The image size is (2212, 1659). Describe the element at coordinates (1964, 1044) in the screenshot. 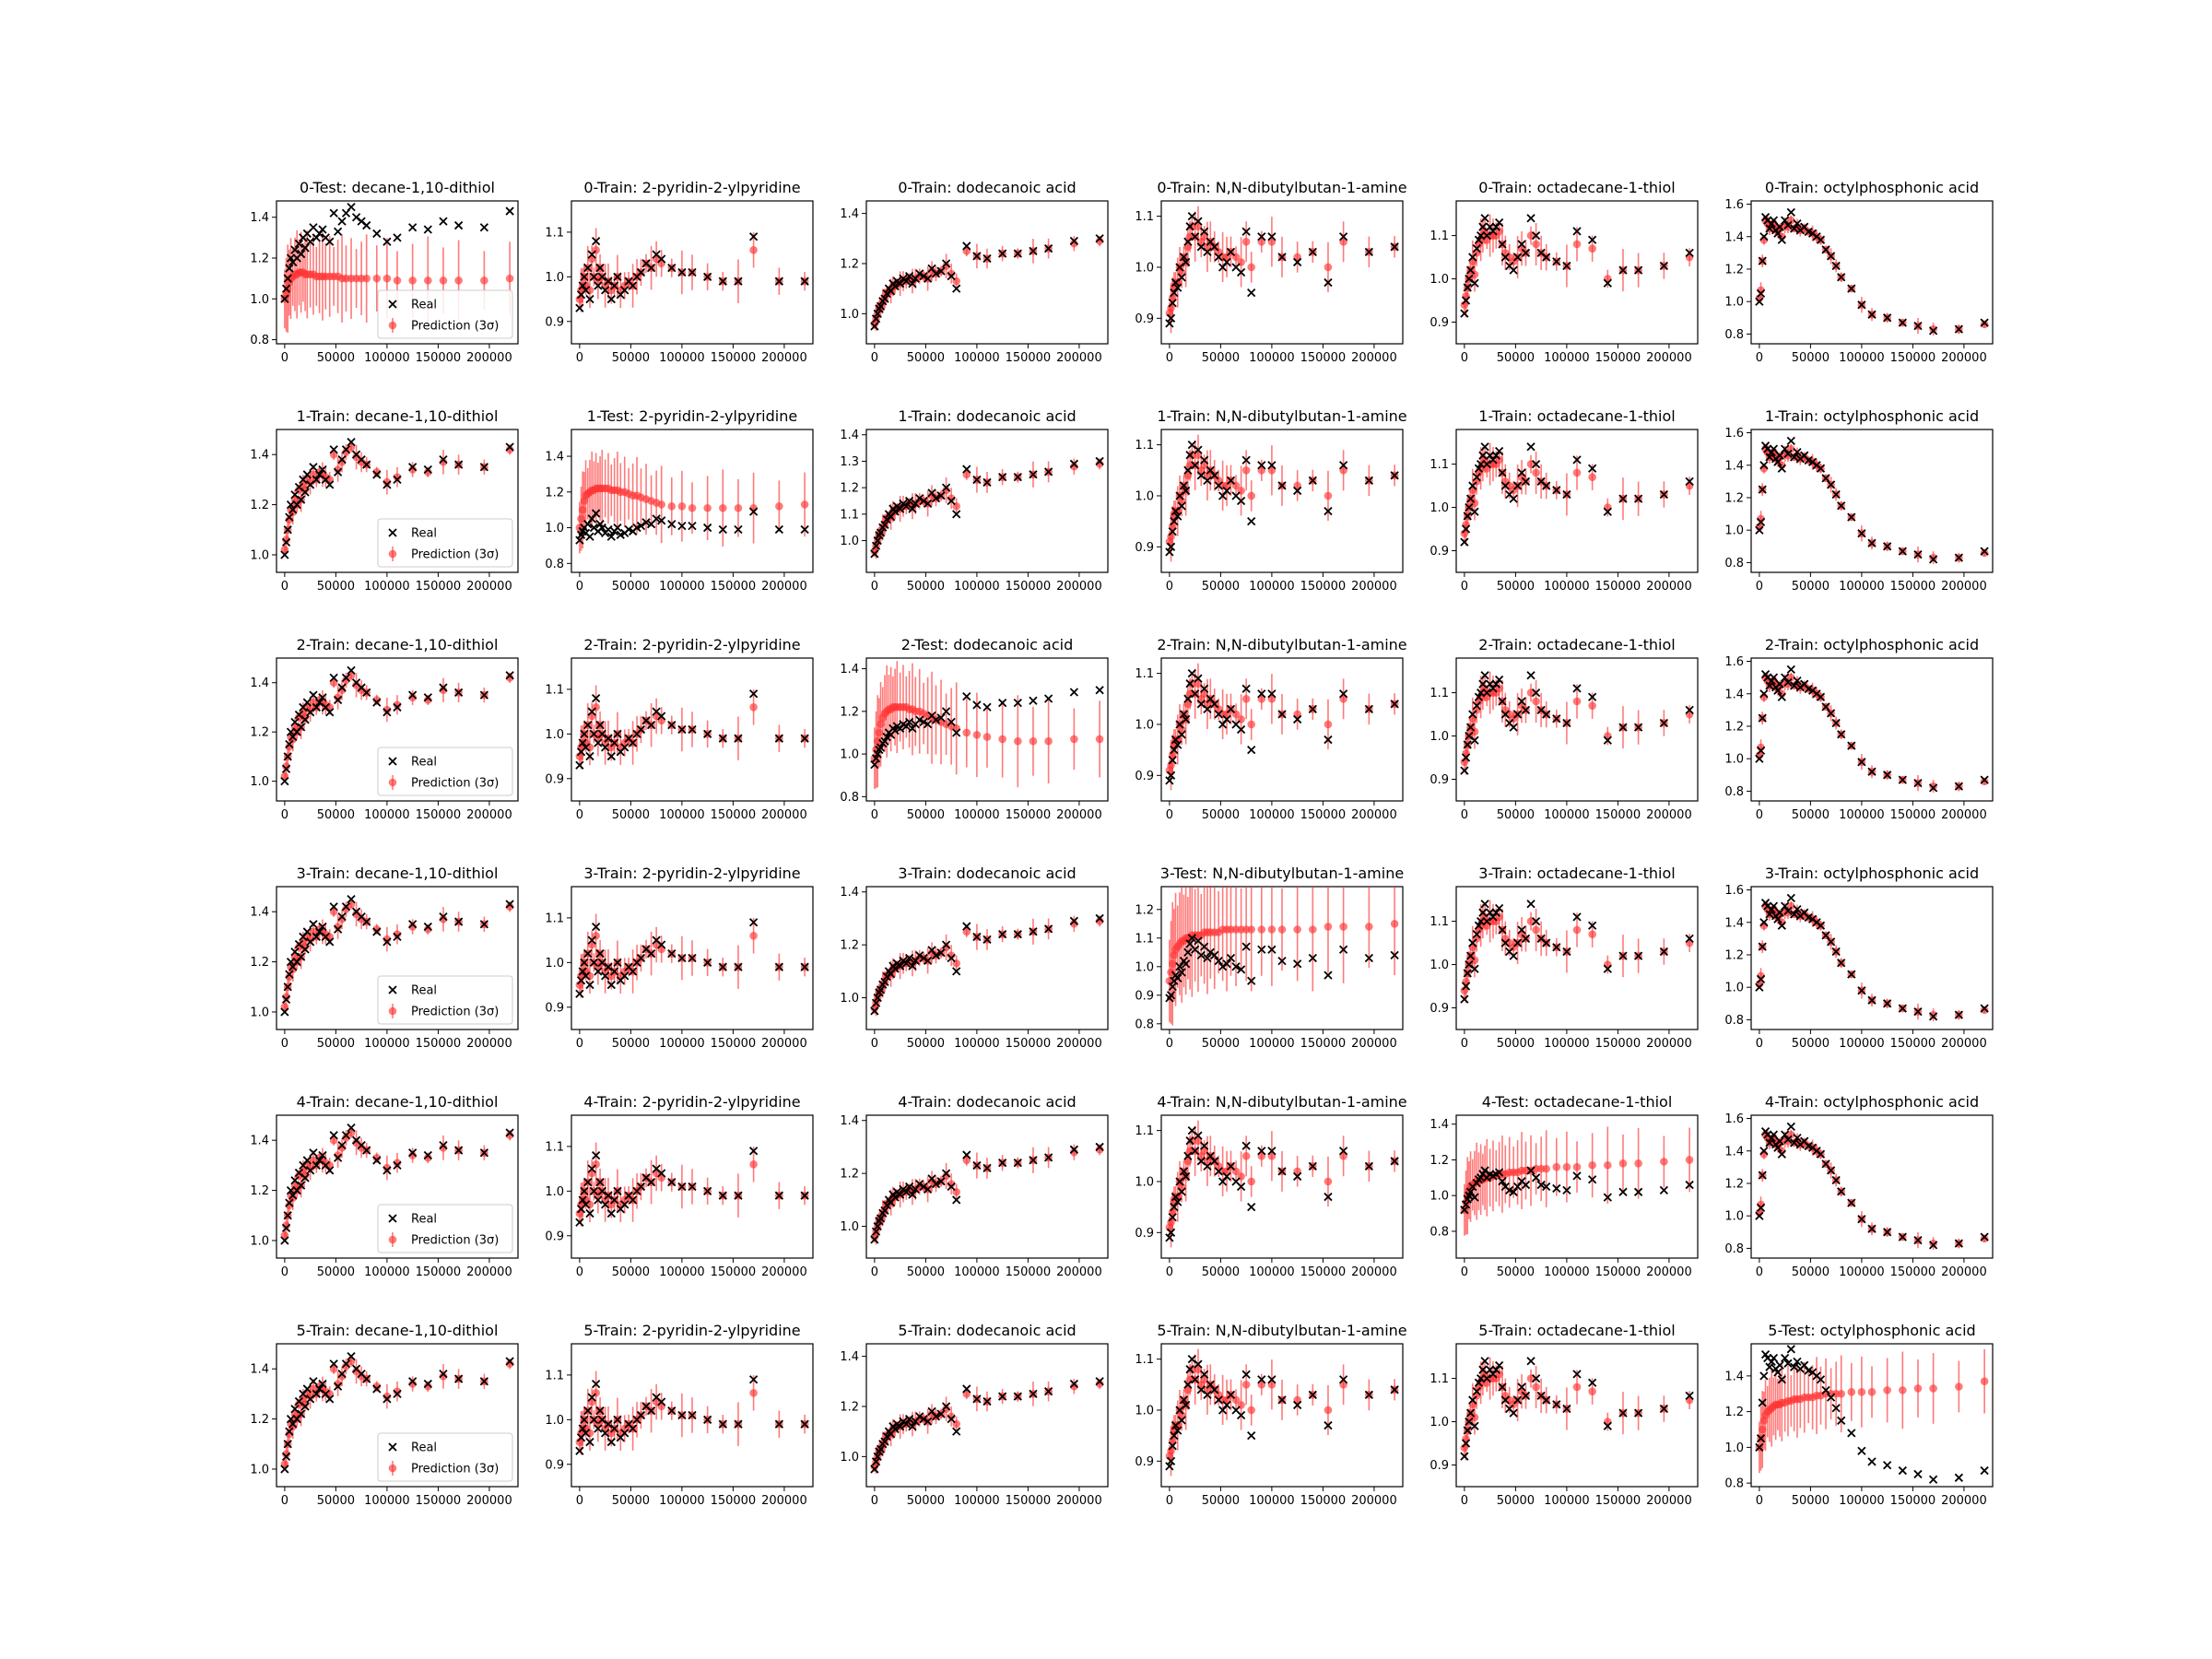

I see `x-tick-label: 200000` at that location.